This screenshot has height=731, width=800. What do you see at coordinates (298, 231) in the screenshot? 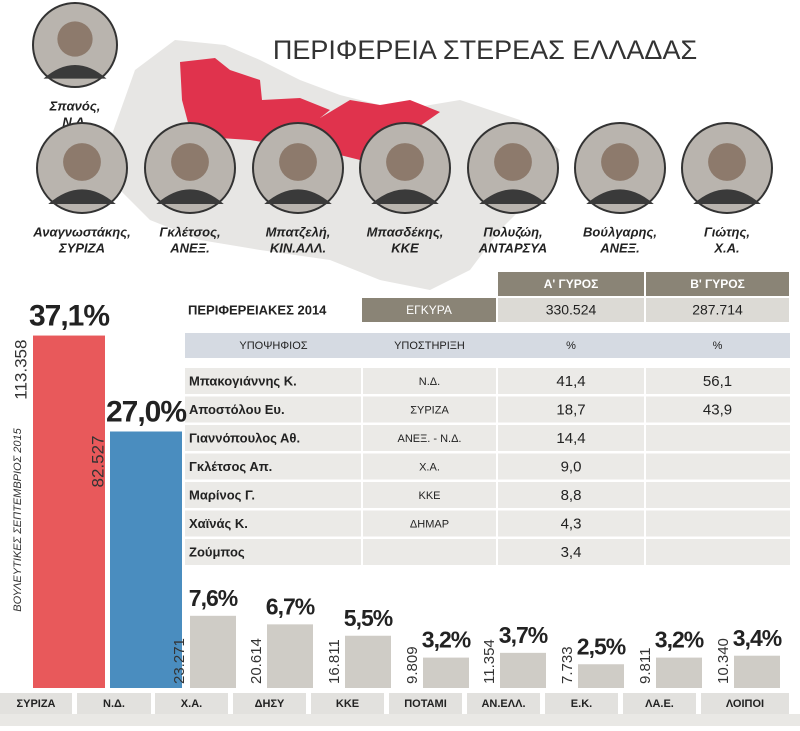
I see `candidate-name: Μπατζελή,` at bounding box center [298, 231].